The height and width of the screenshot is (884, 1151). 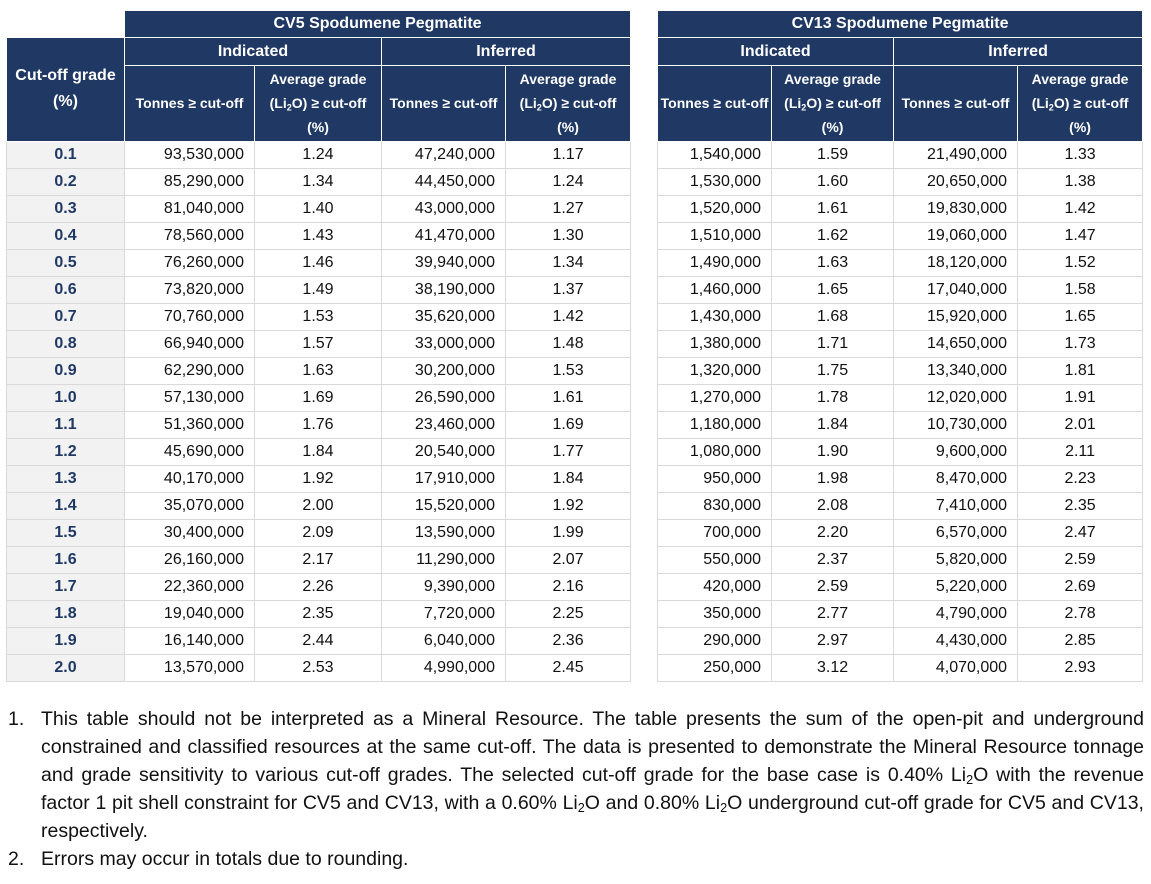 I want to click on data-cell: 17,910,000, so click(x=443, y=478).